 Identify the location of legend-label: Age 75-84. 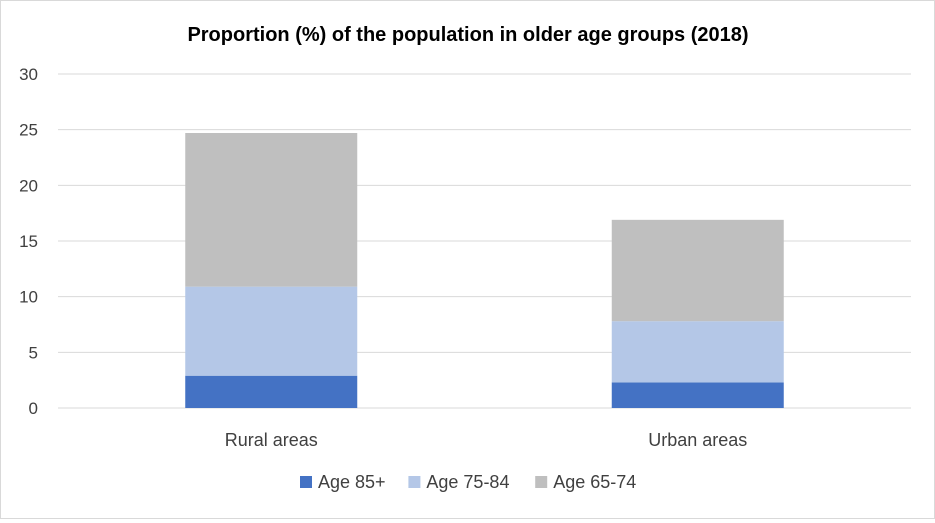
(467, 482).